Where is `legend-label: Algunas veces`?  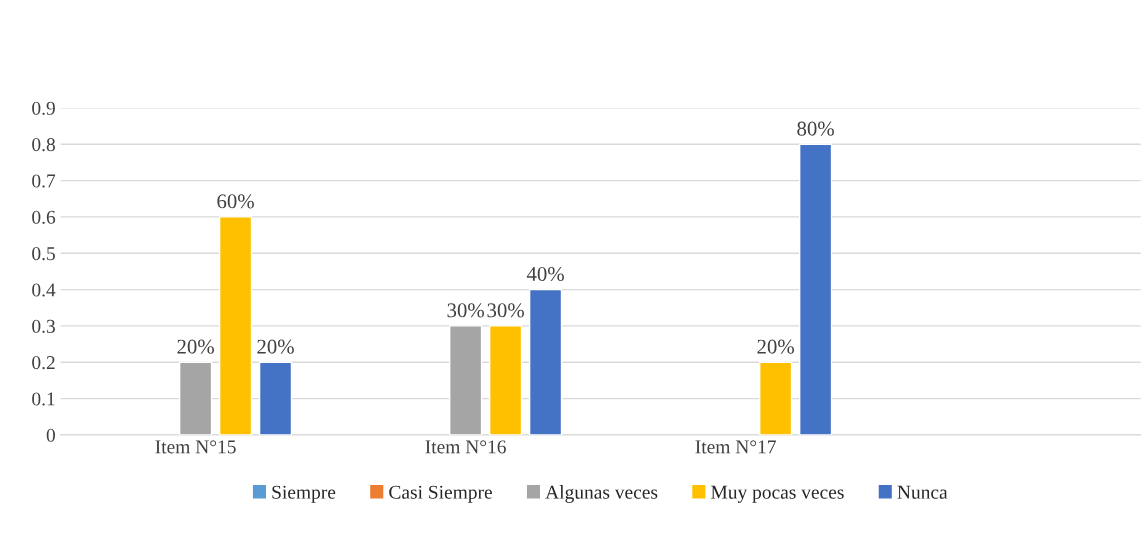 legend-label: Algunas veces is located at coordinates (601, 494).